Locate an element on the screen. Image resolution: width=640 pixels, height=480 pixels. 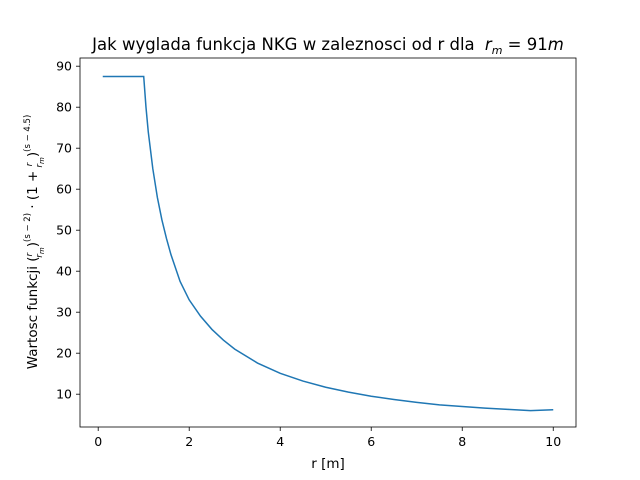
y-tick-label: 90 is located at coordinates (64, 66).